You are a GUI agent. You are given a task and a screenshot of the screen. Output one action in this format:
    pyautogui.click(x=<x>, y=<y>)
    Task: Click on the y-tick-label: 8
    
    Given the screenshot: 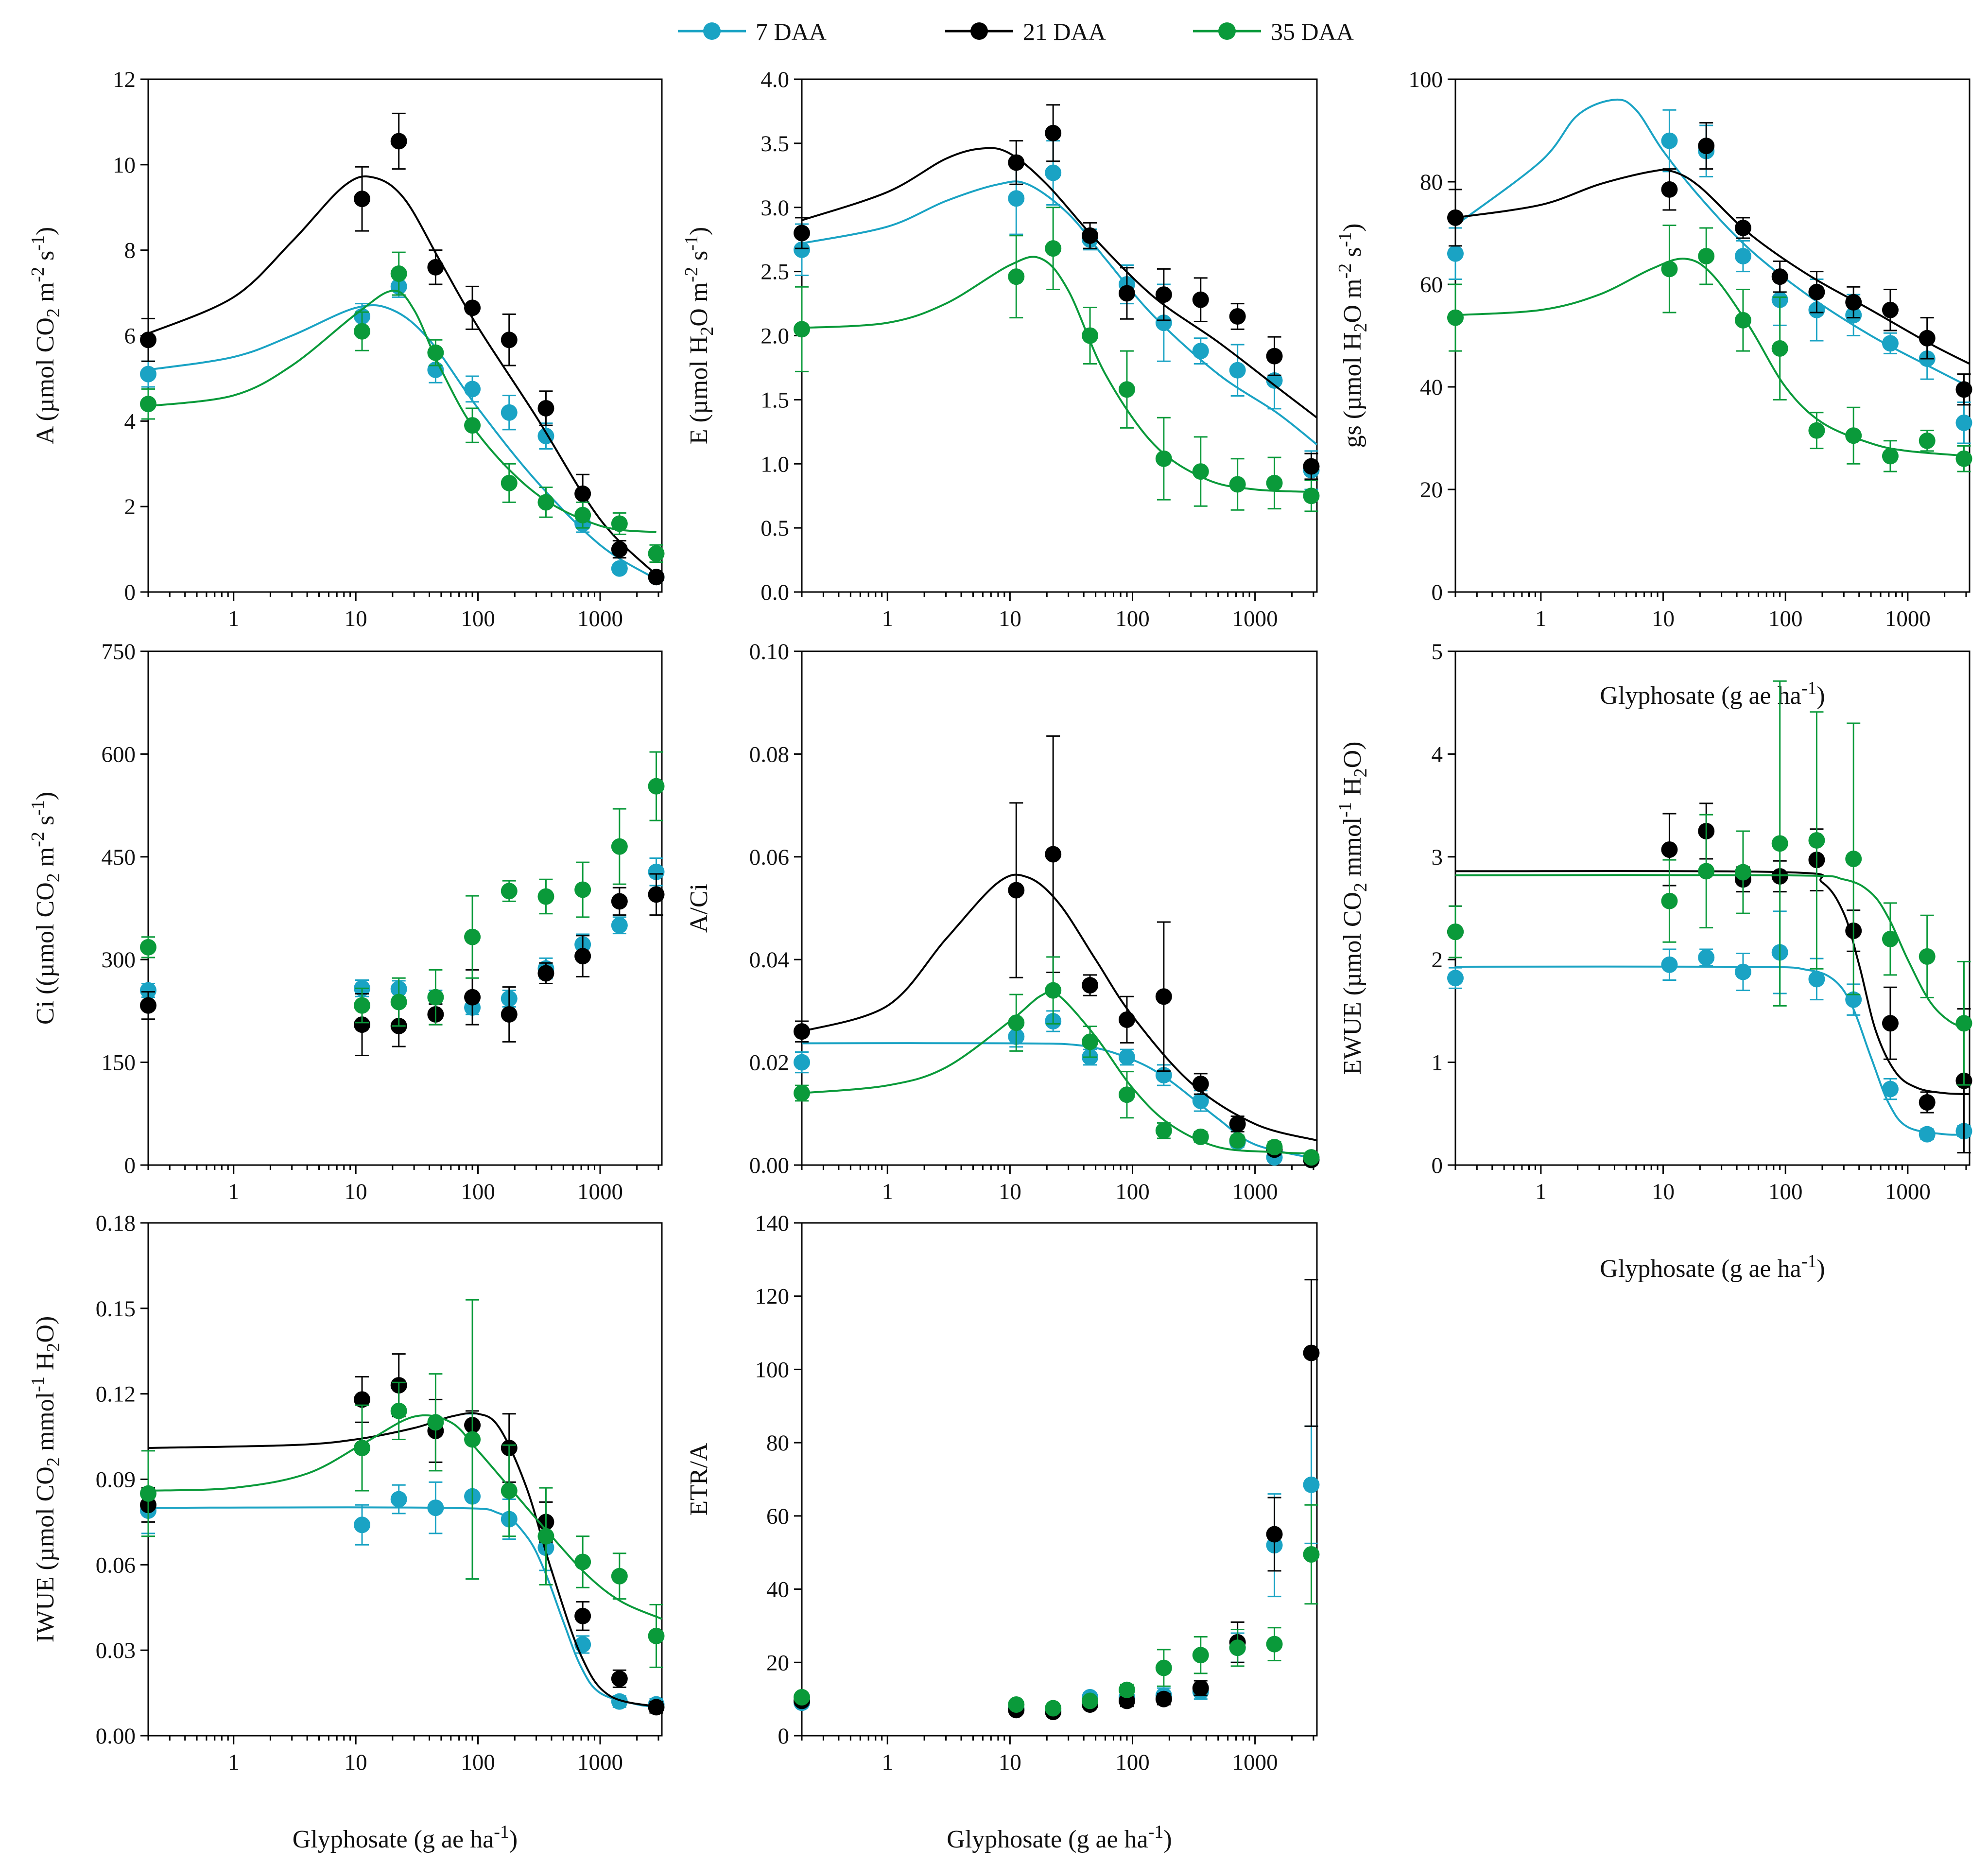 What is the action you would take?
    pyautogui.click(x=130, y=250)
    